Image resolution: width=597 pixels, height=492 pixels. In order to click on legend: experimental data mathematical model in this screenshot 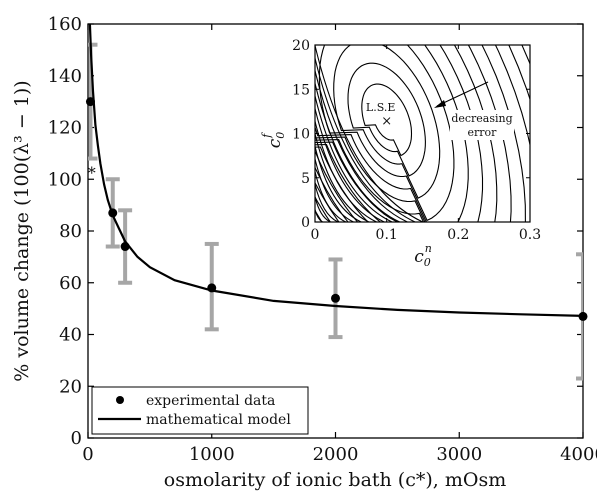, I will do `click(200, 410)`.